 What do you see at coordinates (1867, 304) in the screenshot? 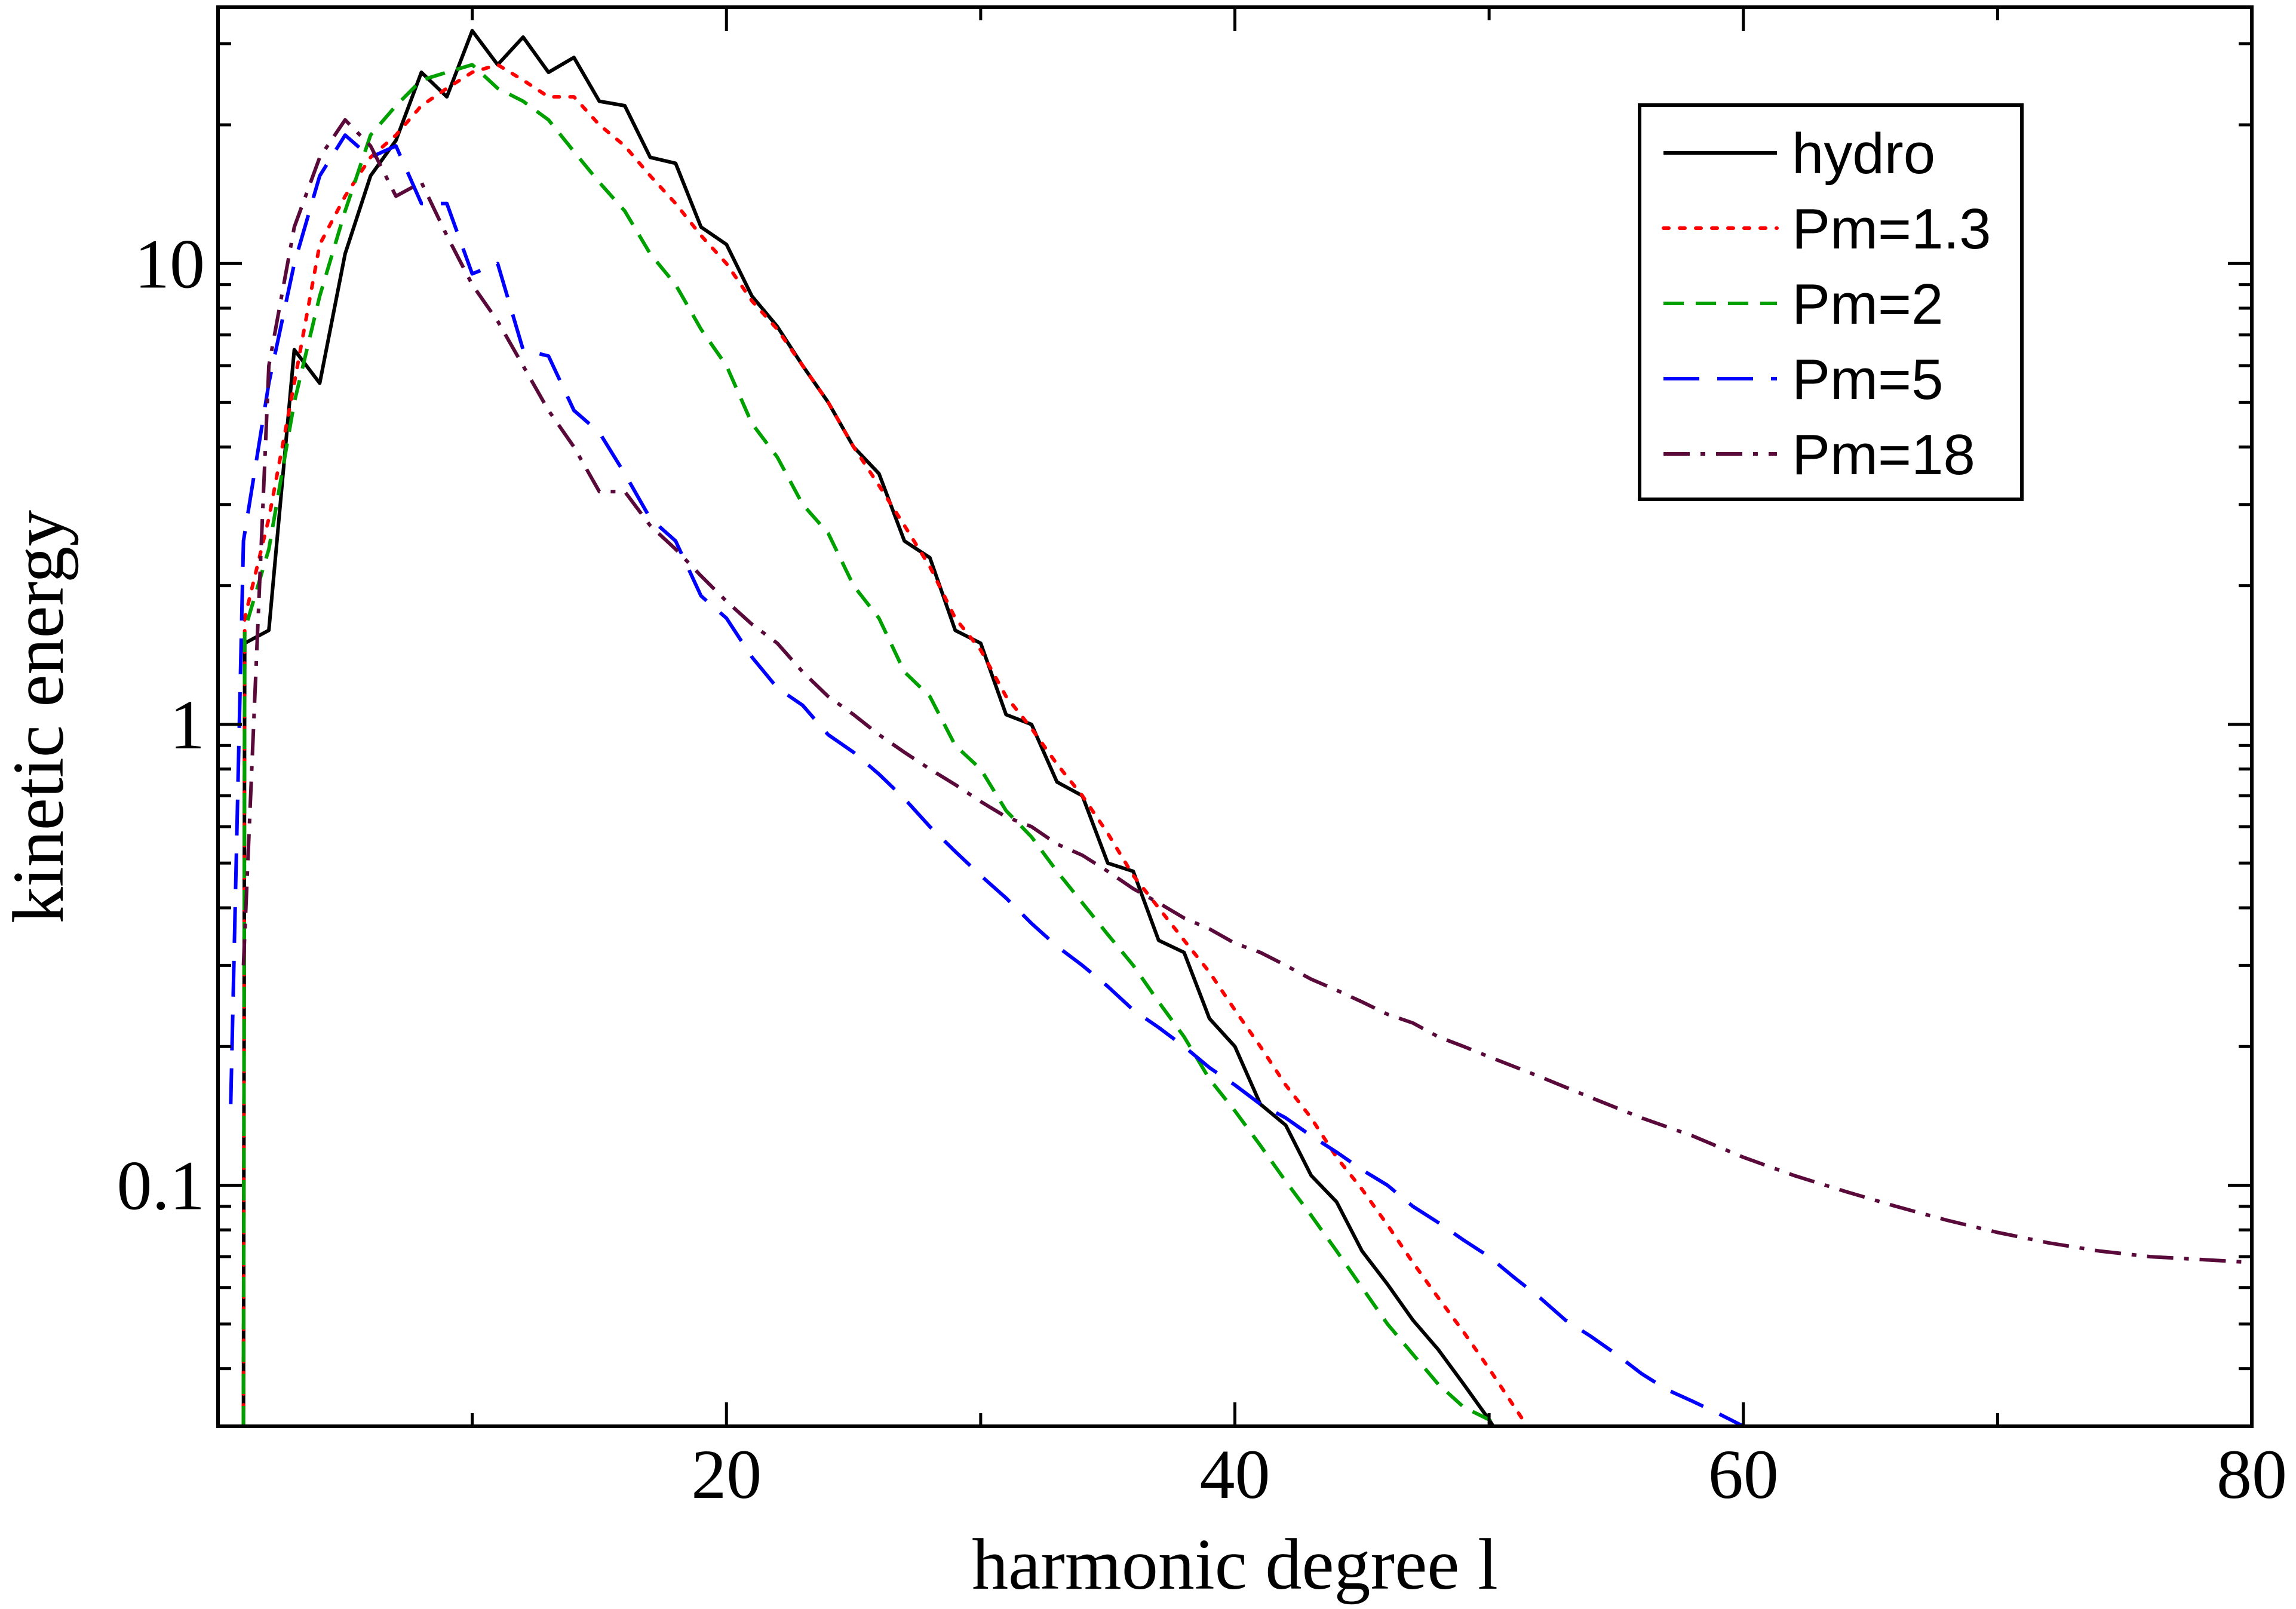
I see `legend-label-pm-2: Pm=2` at bounding box center [1867, 304].